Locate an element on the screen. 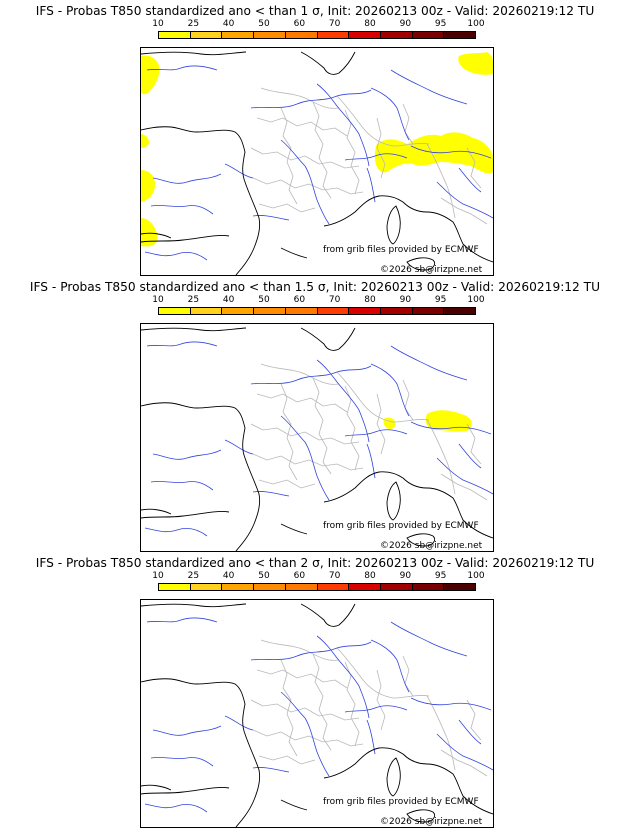 The image size is (630, 828). scale-tick-label: 70 is located at coordinates (334, 576).